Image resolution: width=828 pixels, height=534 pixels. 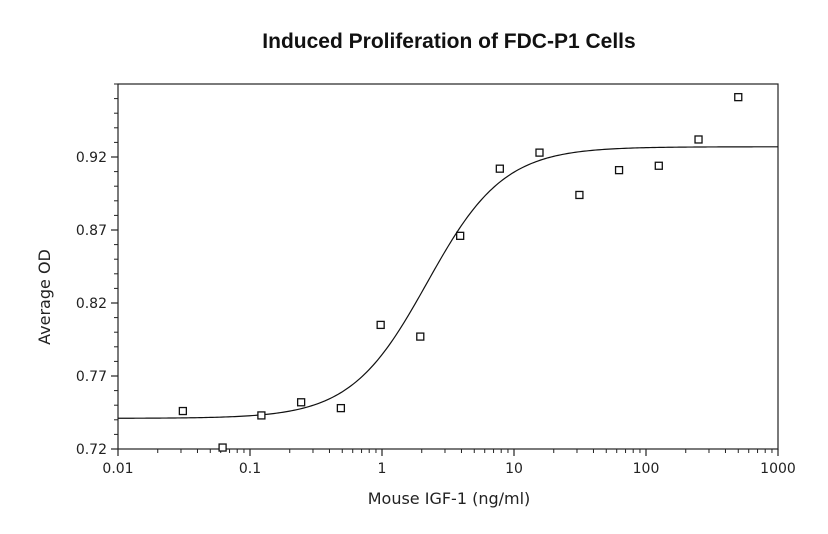 I want to click on y-tick-label: 0.72, so click(x=91, y=450).